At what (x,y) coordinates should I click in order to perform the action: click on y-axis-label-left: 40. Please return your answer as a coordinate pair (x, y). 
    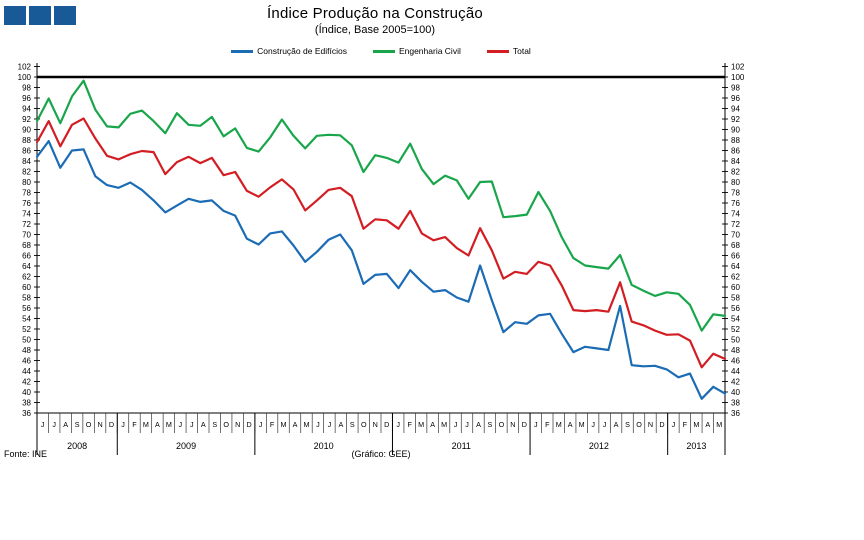
    Looking at the image, I should click on (26, 392).